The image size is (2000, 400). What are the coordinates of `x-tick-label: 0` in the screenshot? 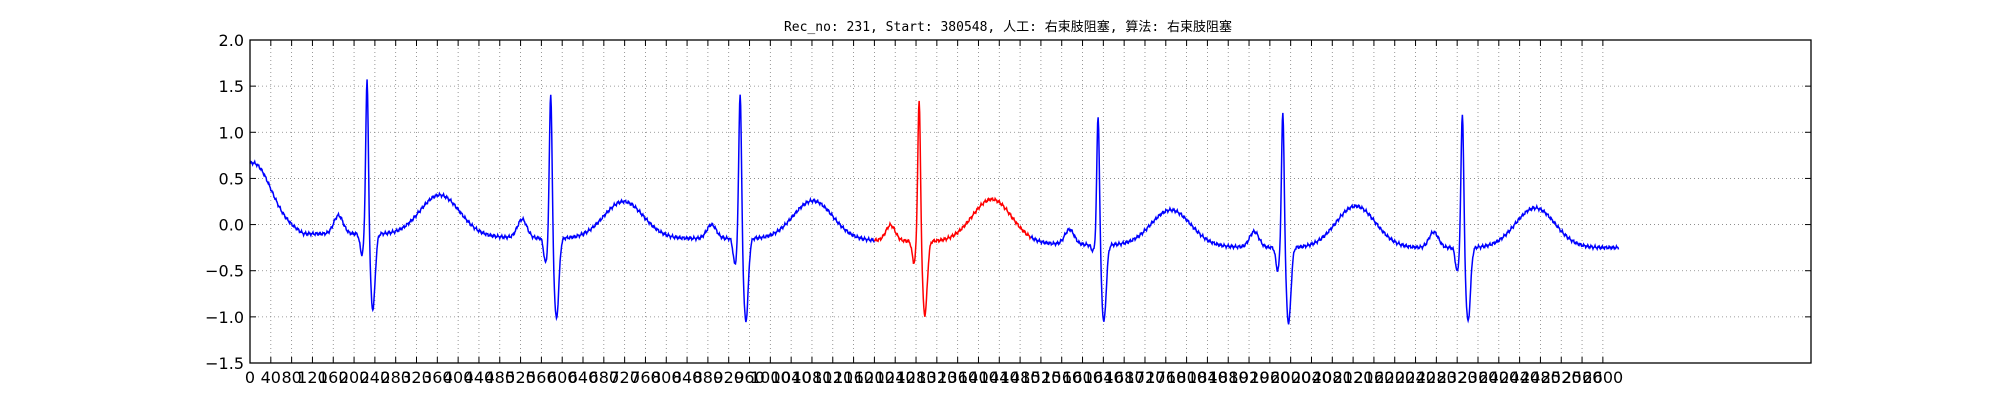 It's located at (250, 377).